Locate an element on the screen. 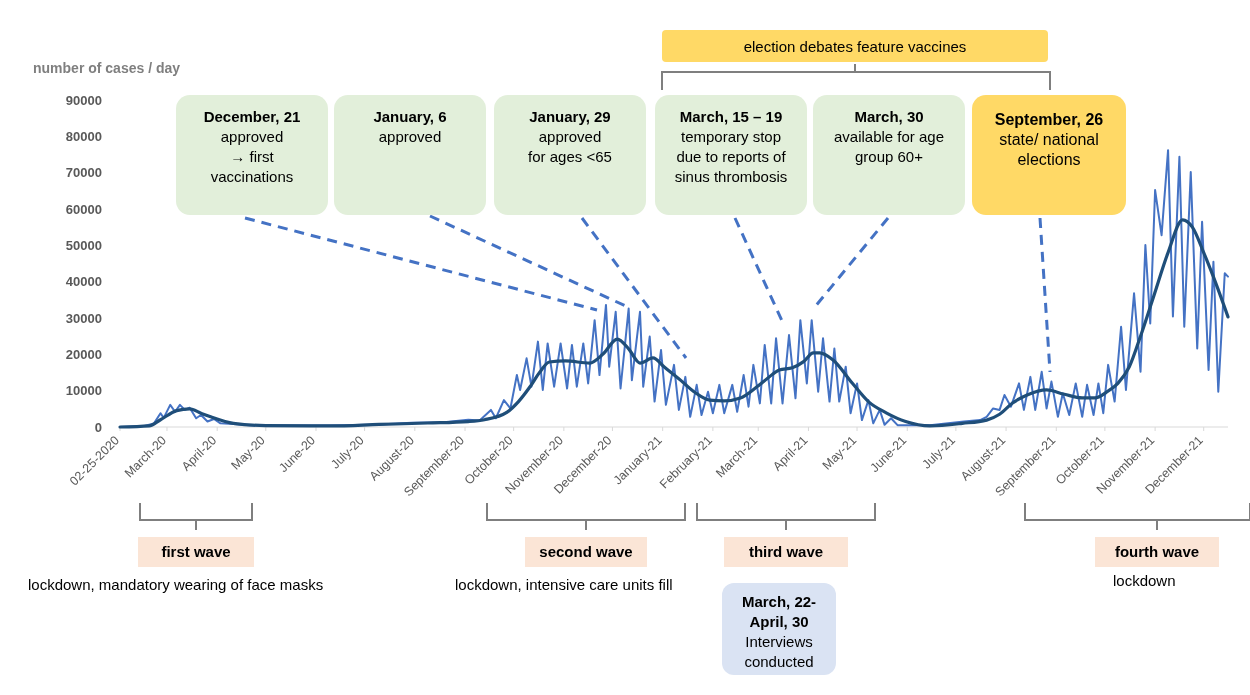  y-tick-label: 10000 is located at coordinates (83, 391).